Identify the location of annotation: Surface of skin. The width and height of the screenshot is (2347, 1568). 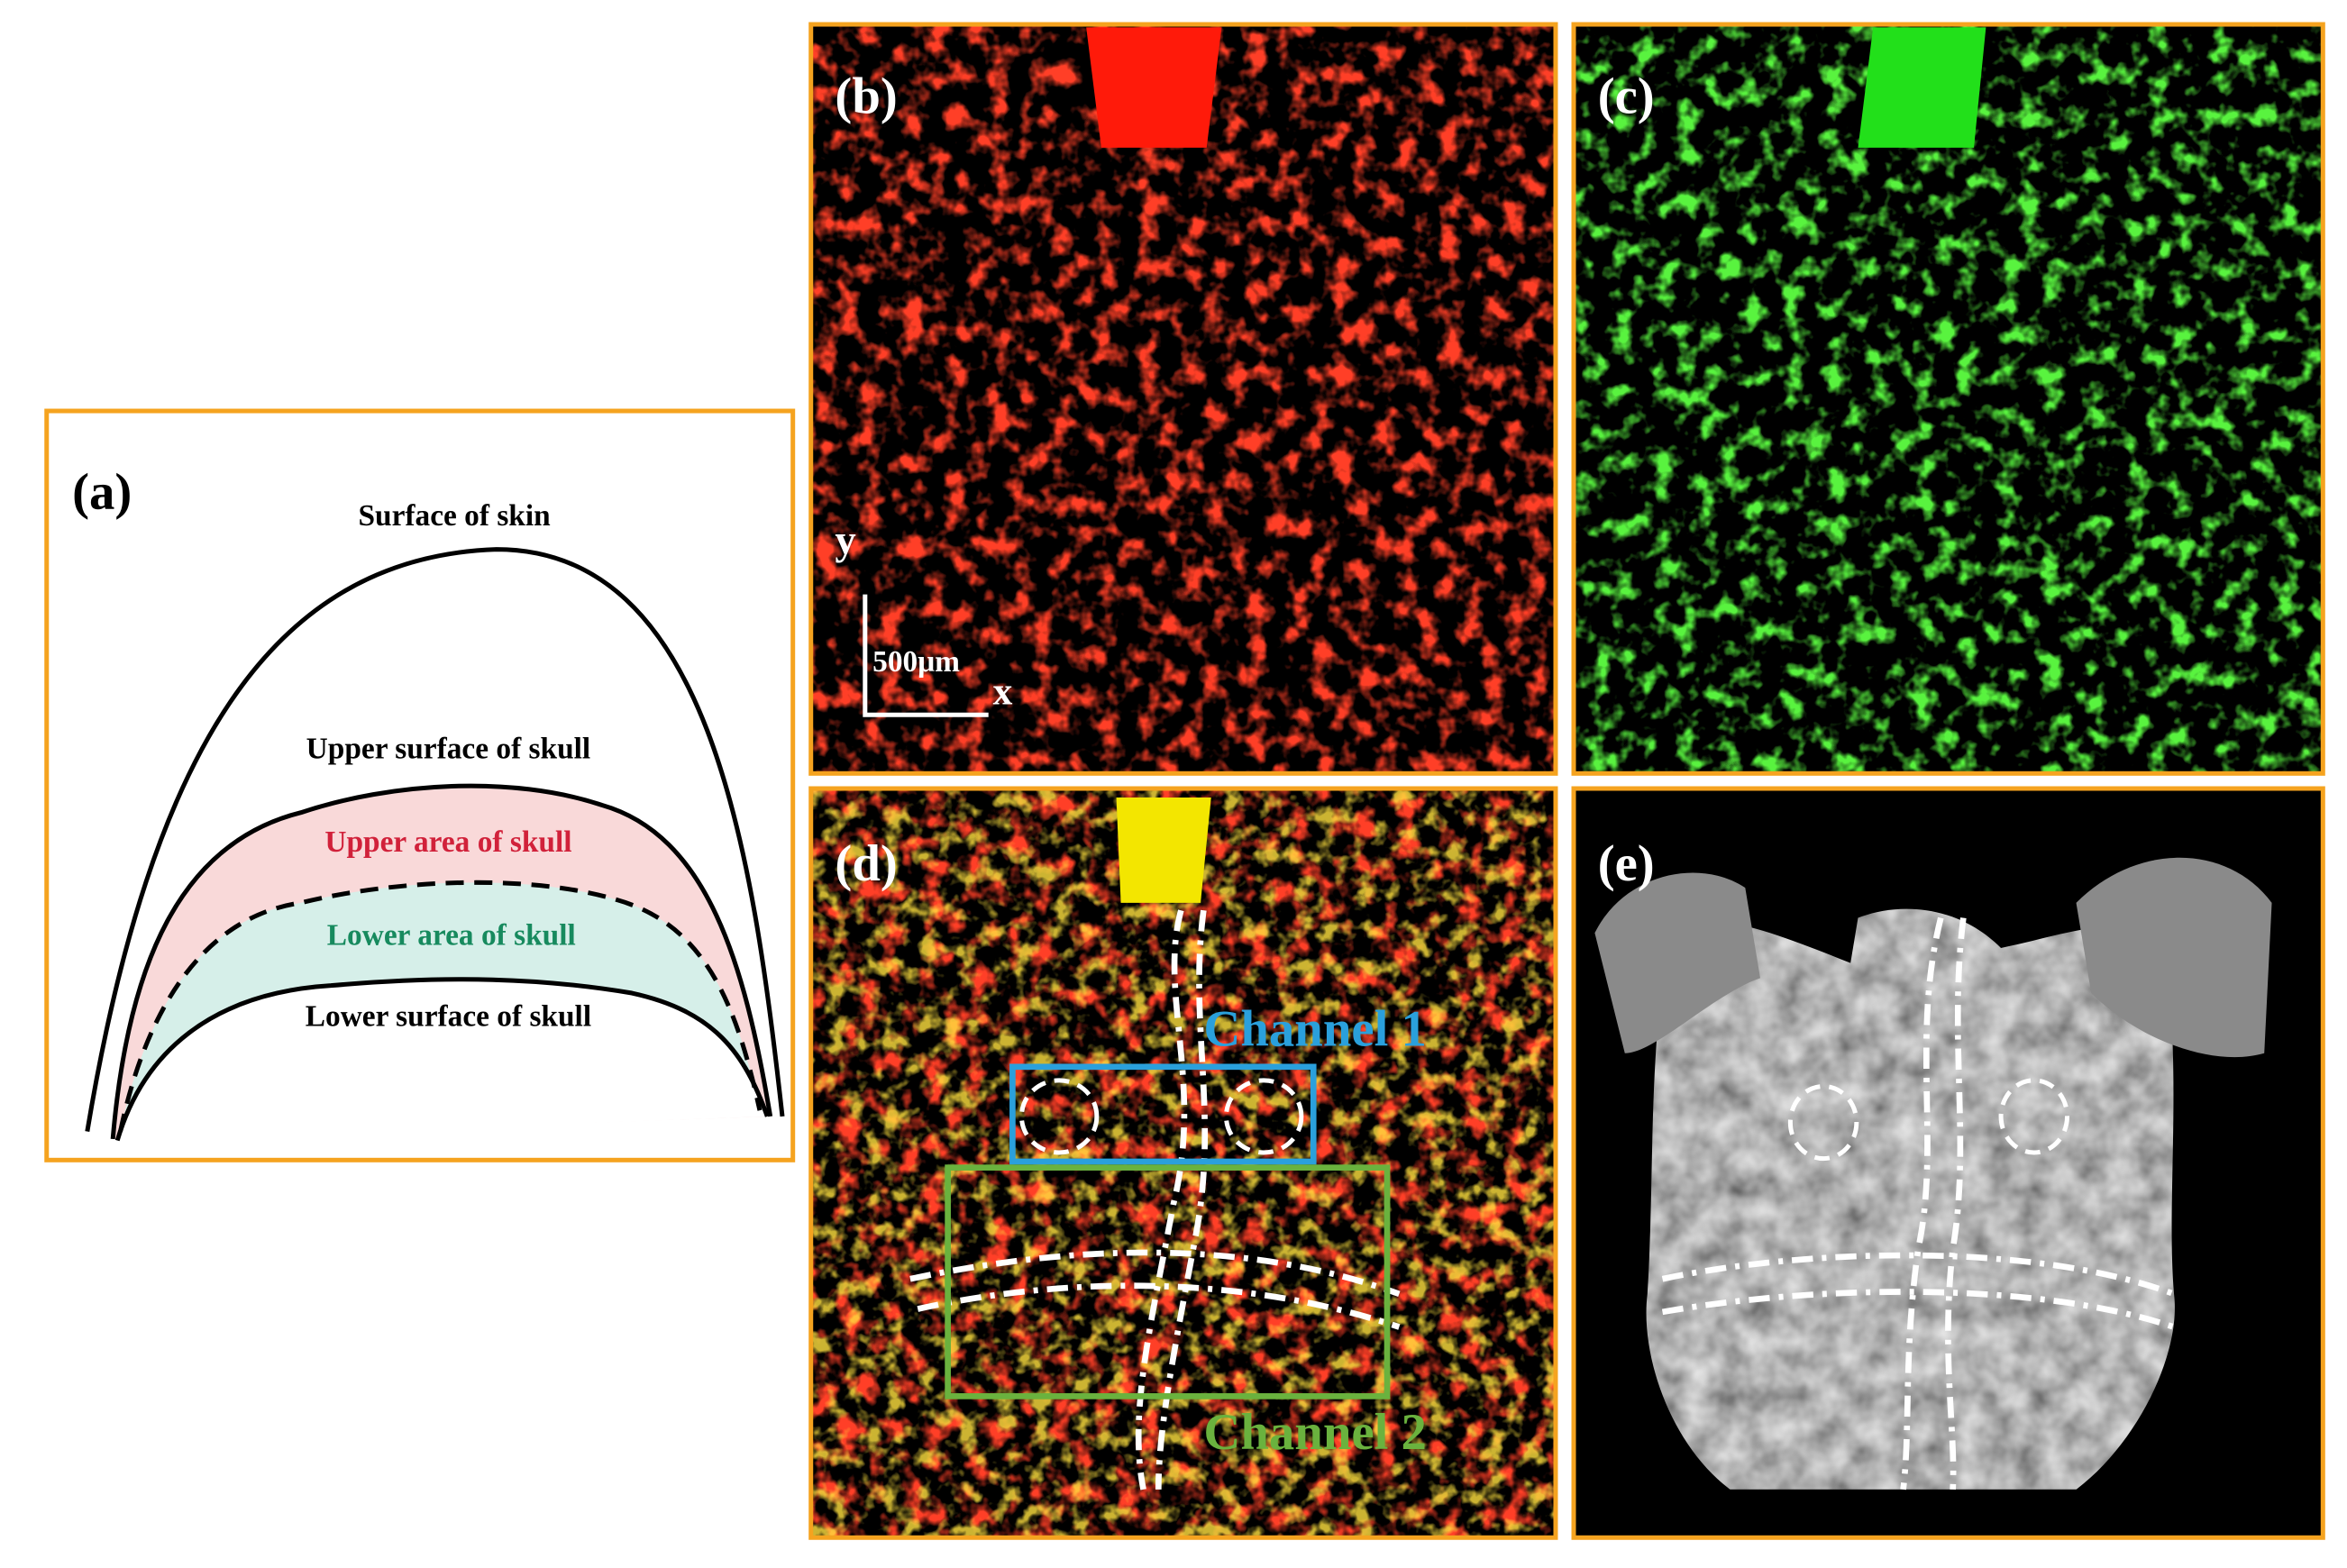
(454, 516).